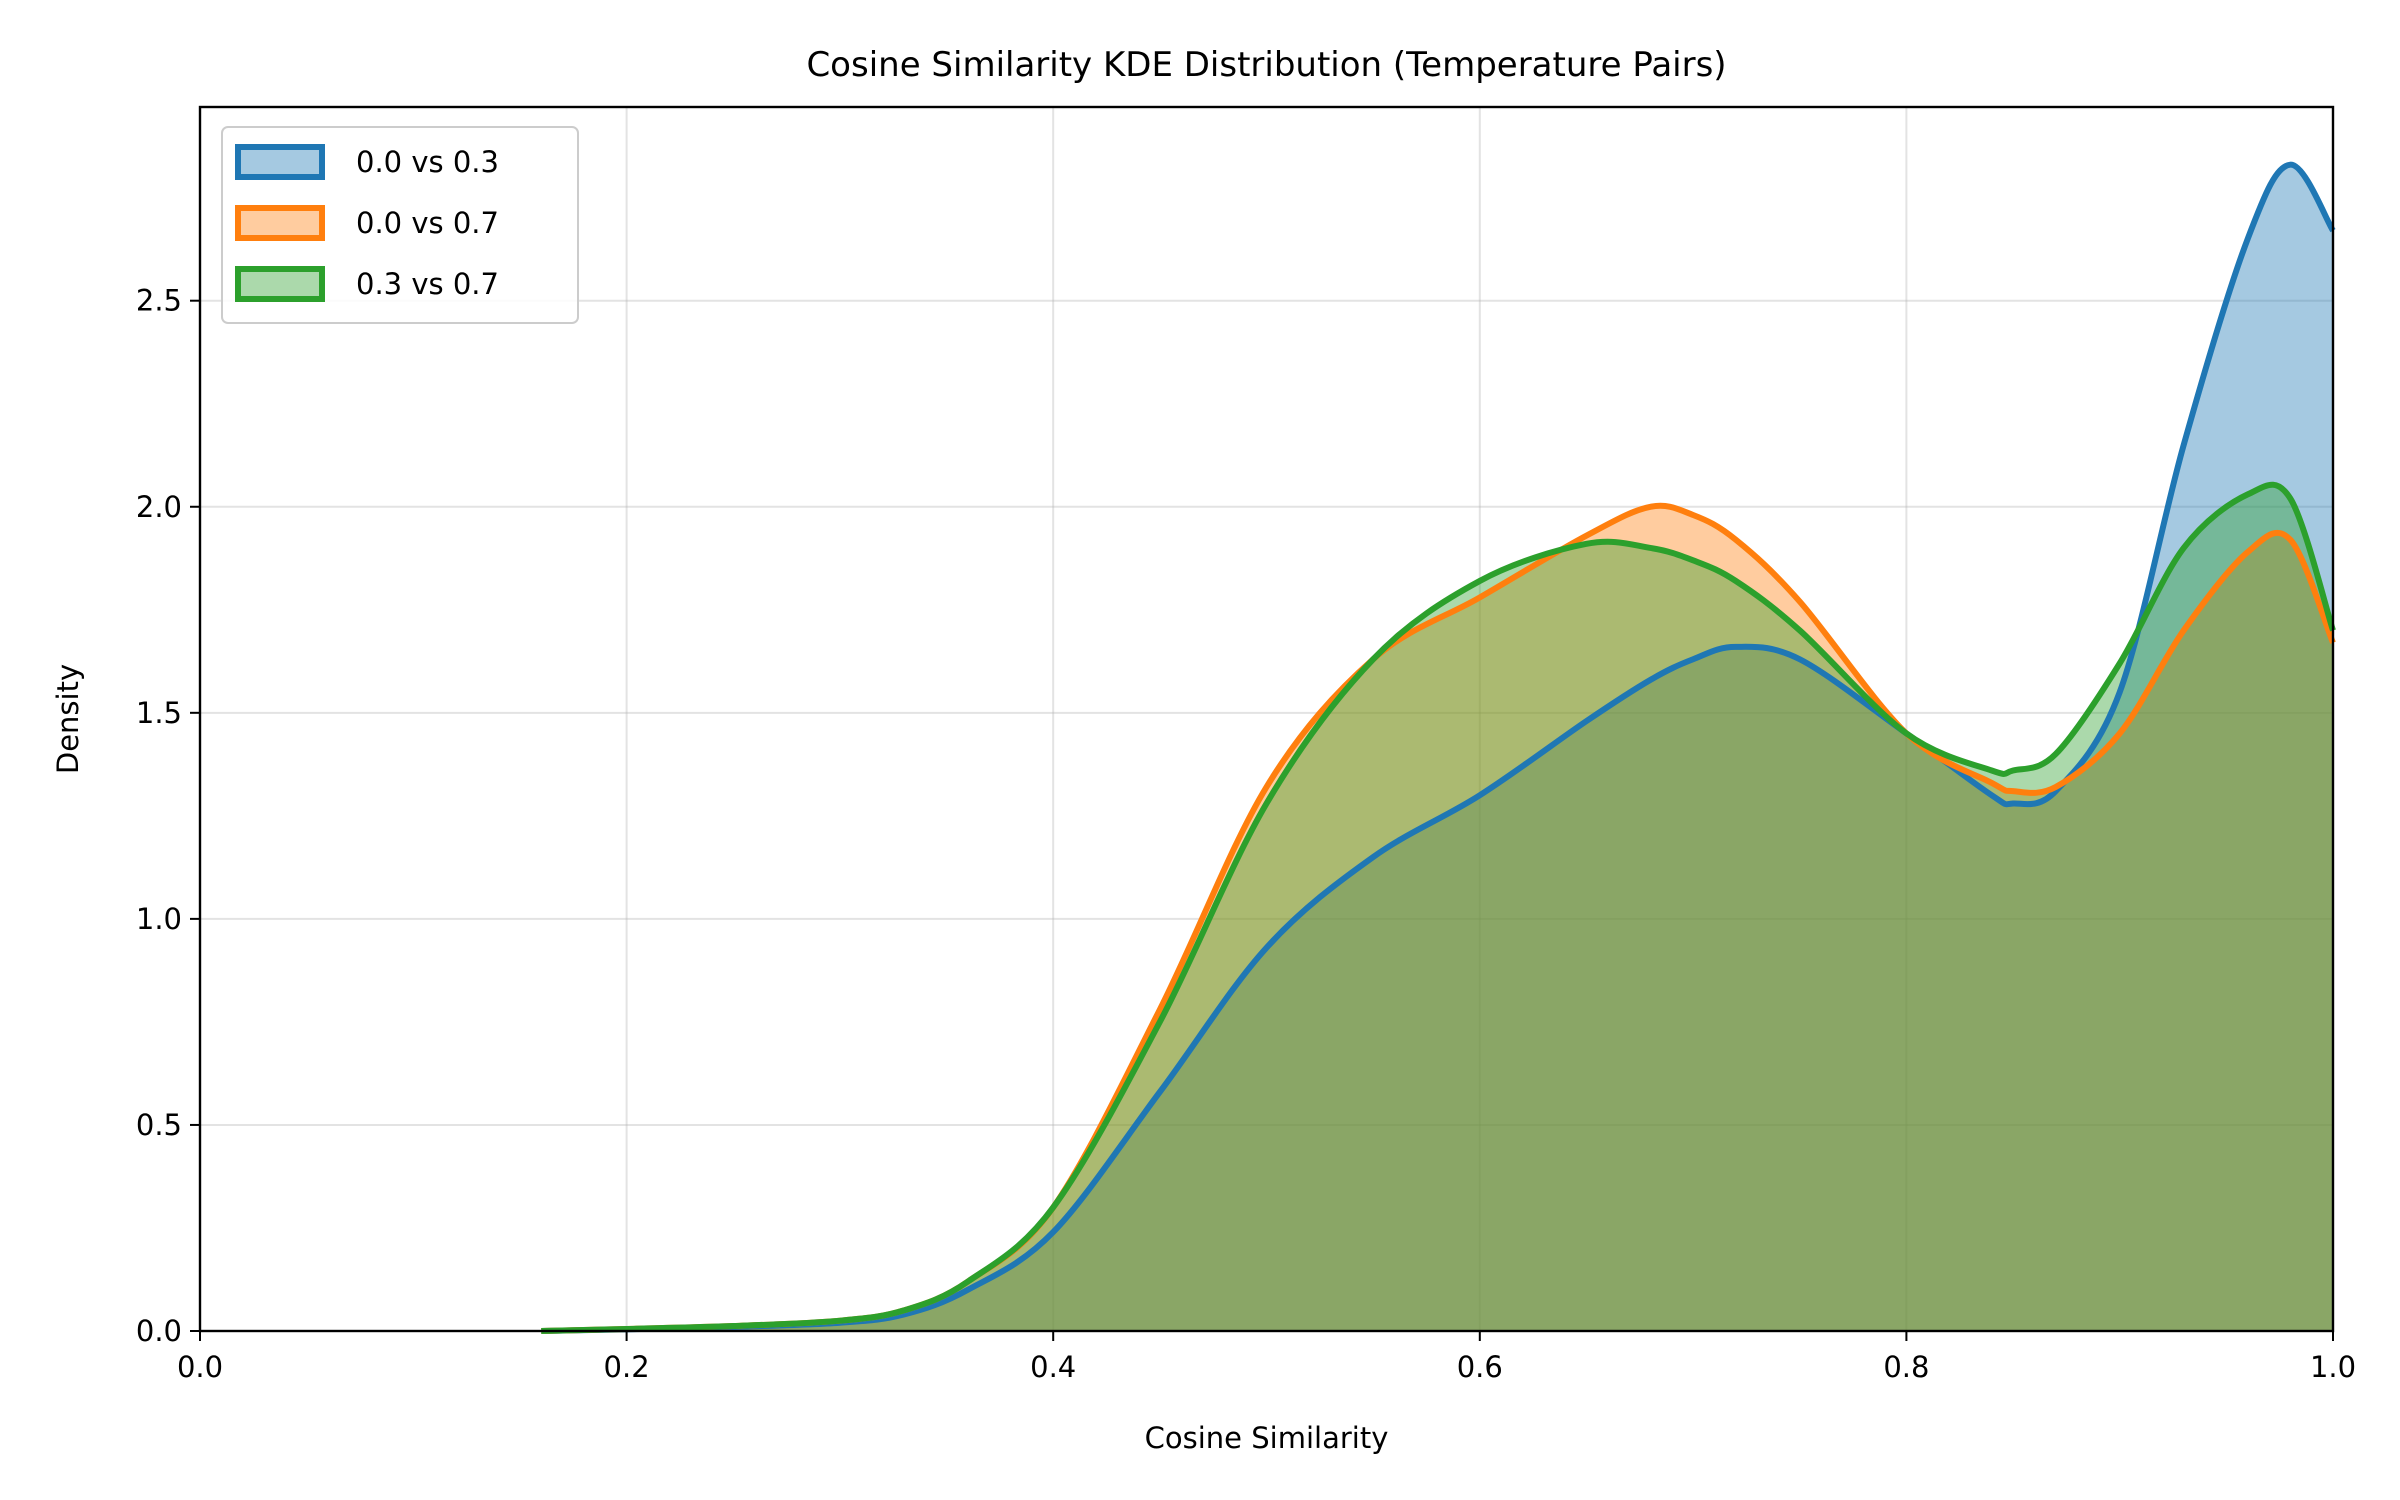  I want to click on y-tick-label: 2.5, so click(159, 301).